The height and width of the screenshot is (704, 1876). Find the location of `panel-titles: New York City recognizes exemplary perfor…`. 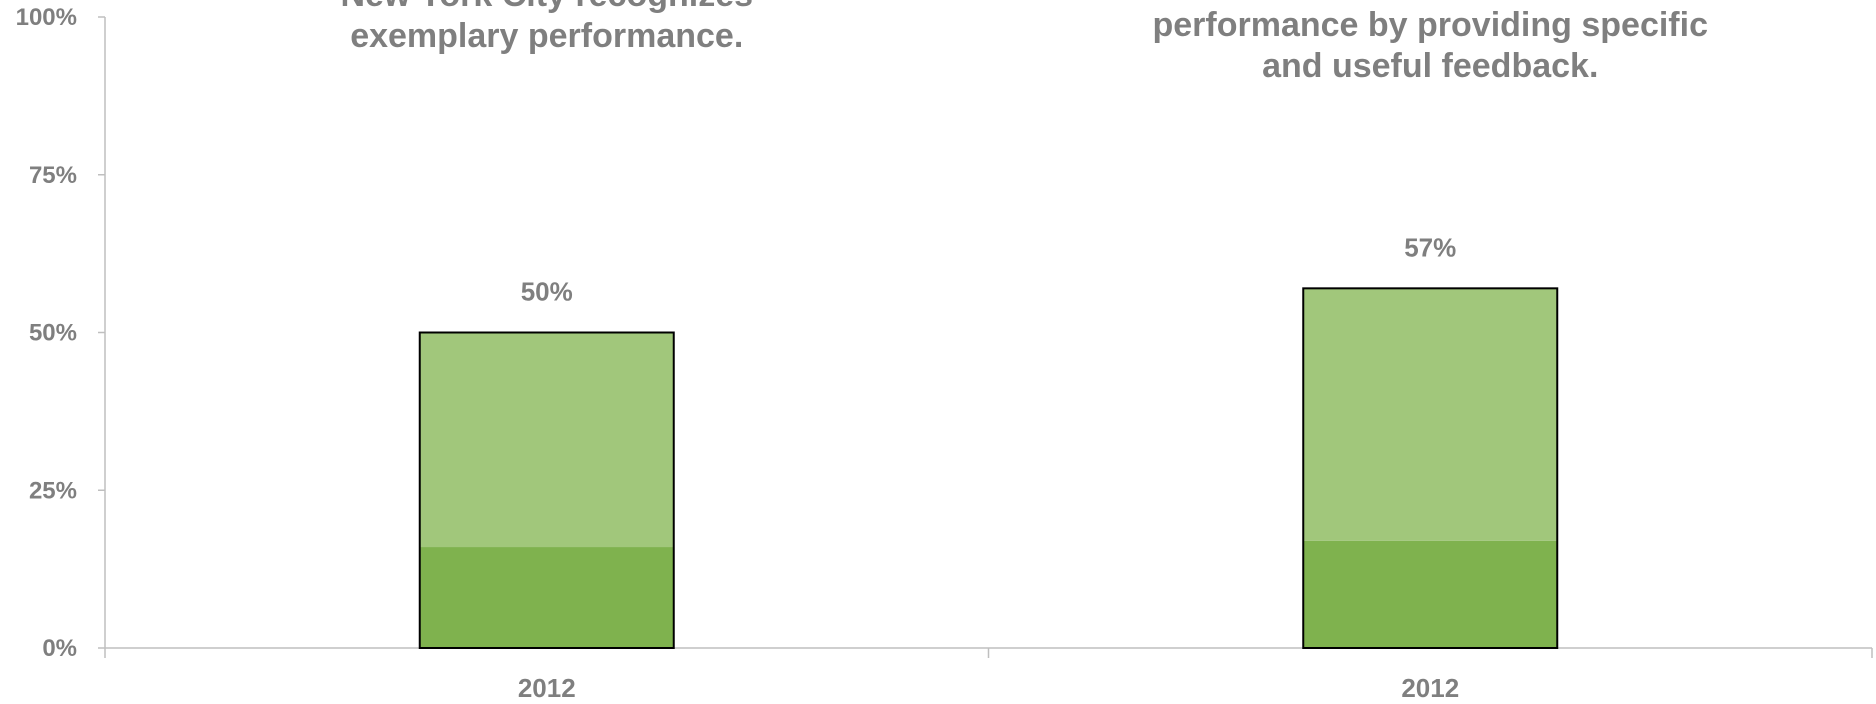

panel-titles: New York City recognizes exemplary perfor… is located at coordinates (1024, 42).